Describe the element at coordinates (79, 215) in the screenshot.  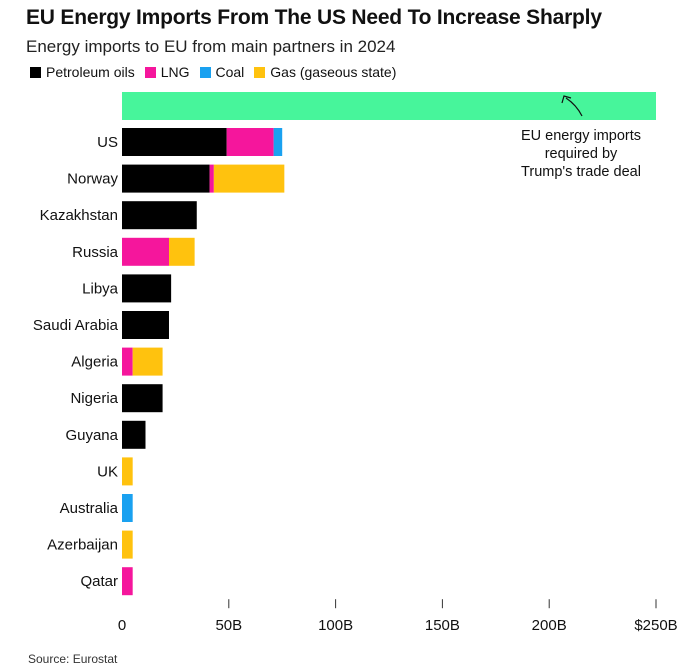
I see `category-label-kazakhstan: Kazakhstan` at that location.